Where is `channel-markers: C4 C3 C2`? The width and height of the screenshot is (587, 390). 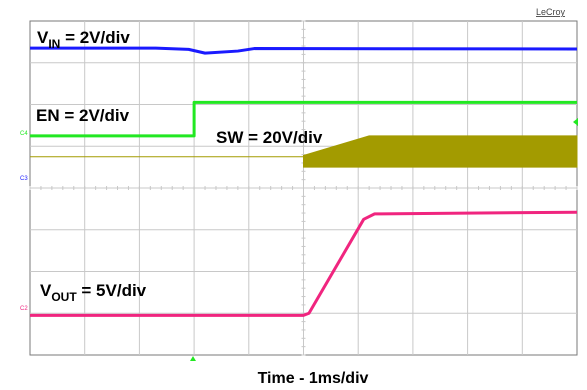
channel-markers: C4 C3 C2 is located at coordinates (24, 221).